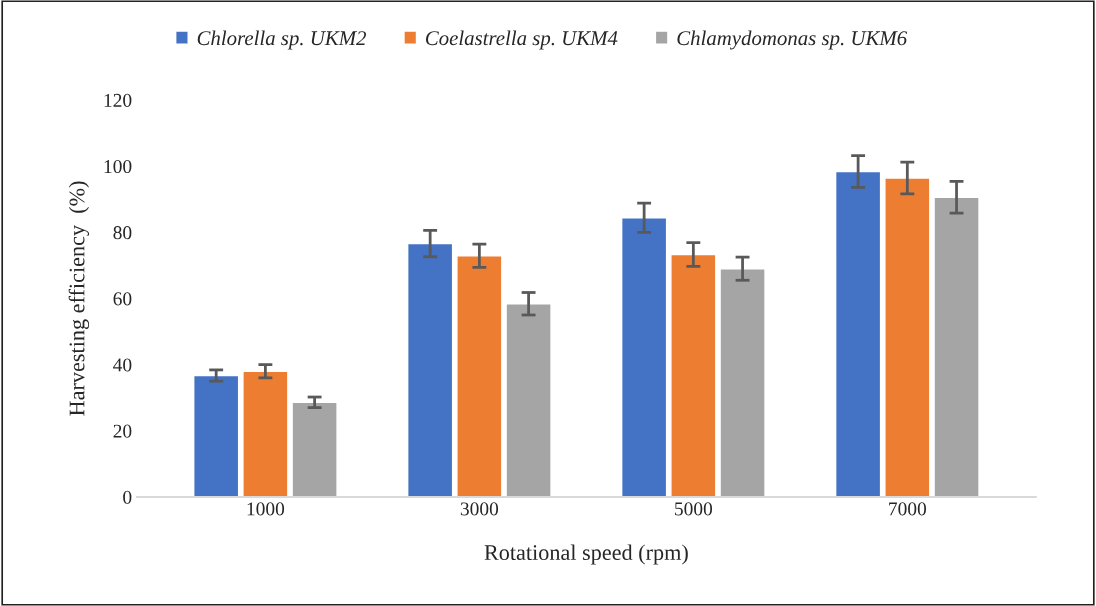  What do you see at coordinates (122, 233) in the screenshot?
I see `y-tick-label: 80` at bounding box center [122, 233].